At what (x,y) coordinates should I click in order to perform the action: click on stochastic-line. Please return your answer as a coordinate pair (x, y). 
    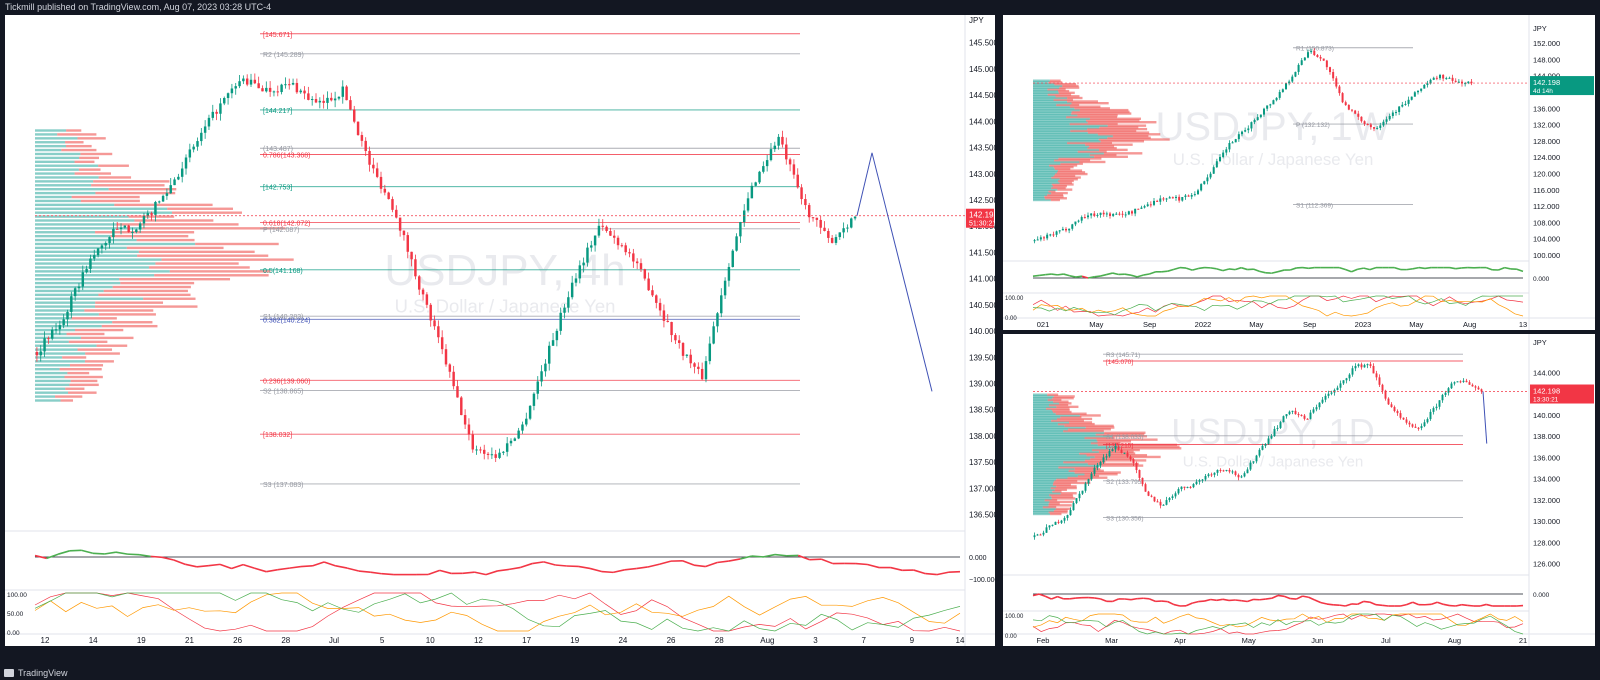
    Looking at the image, I should click on (1278, 624).